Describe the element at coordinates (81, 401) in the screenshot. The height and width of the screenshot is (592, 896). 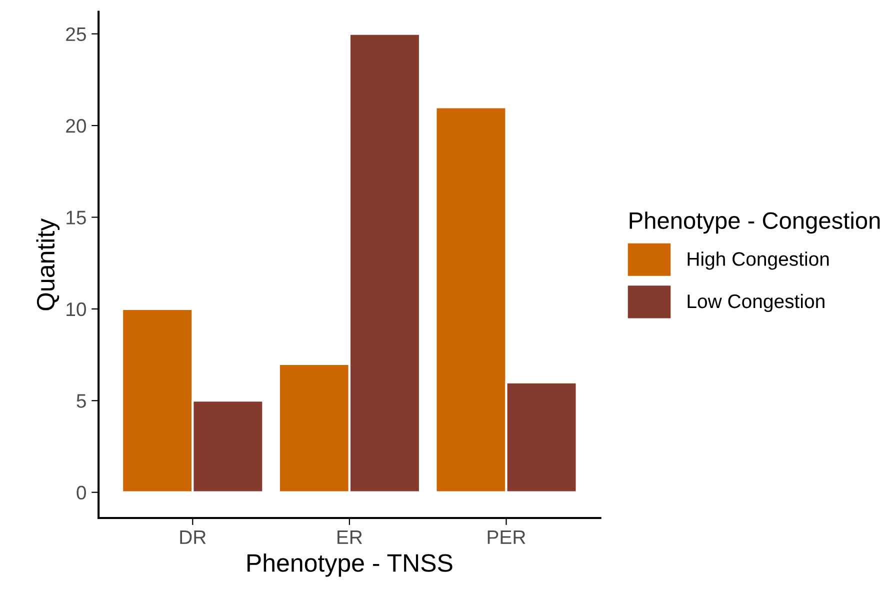
I see `y-tick-label: 5` at that location.